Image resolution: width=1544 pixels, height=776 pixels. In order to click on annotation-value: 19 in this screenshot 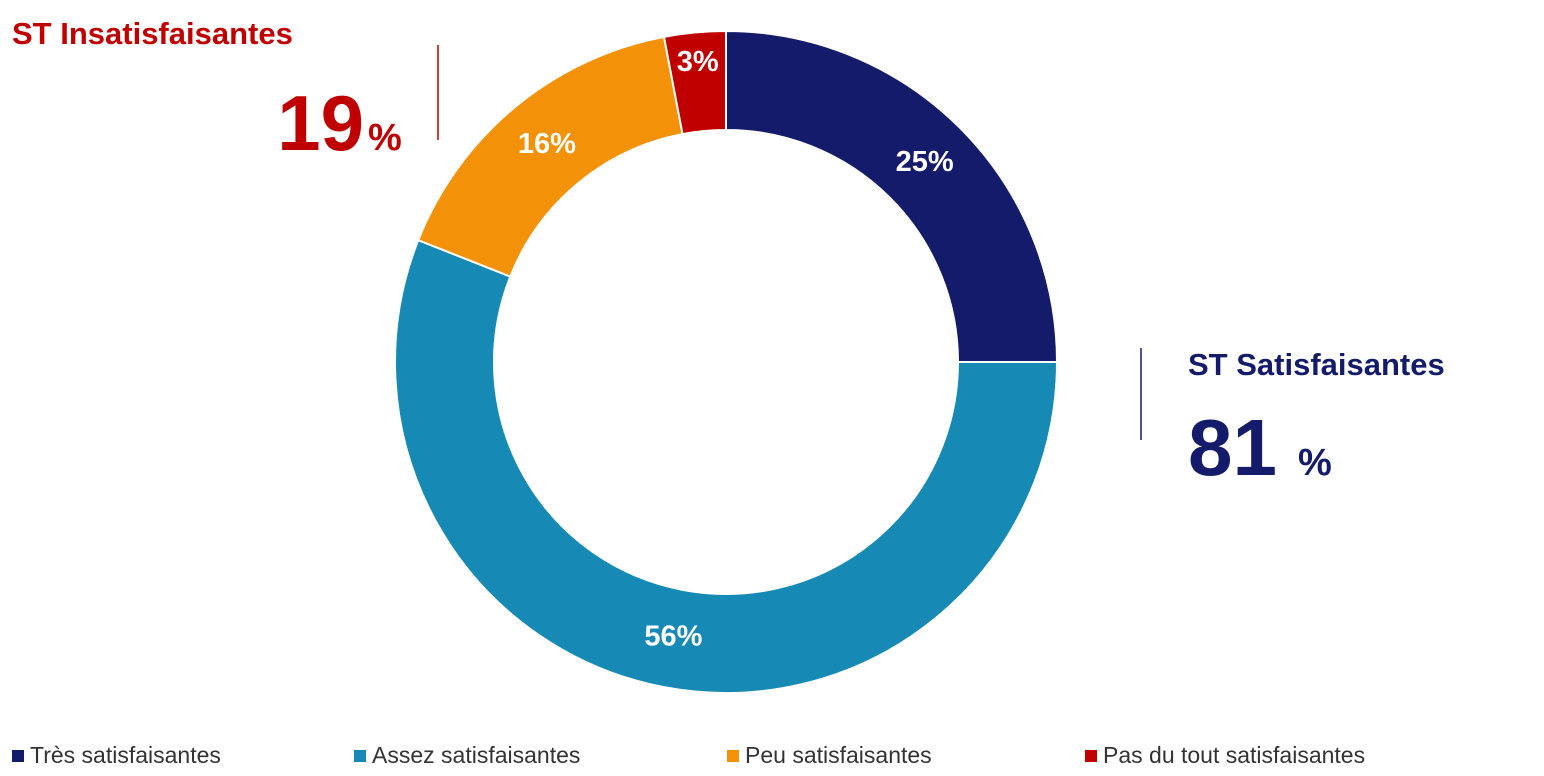, I will do `click(320, 123)`.